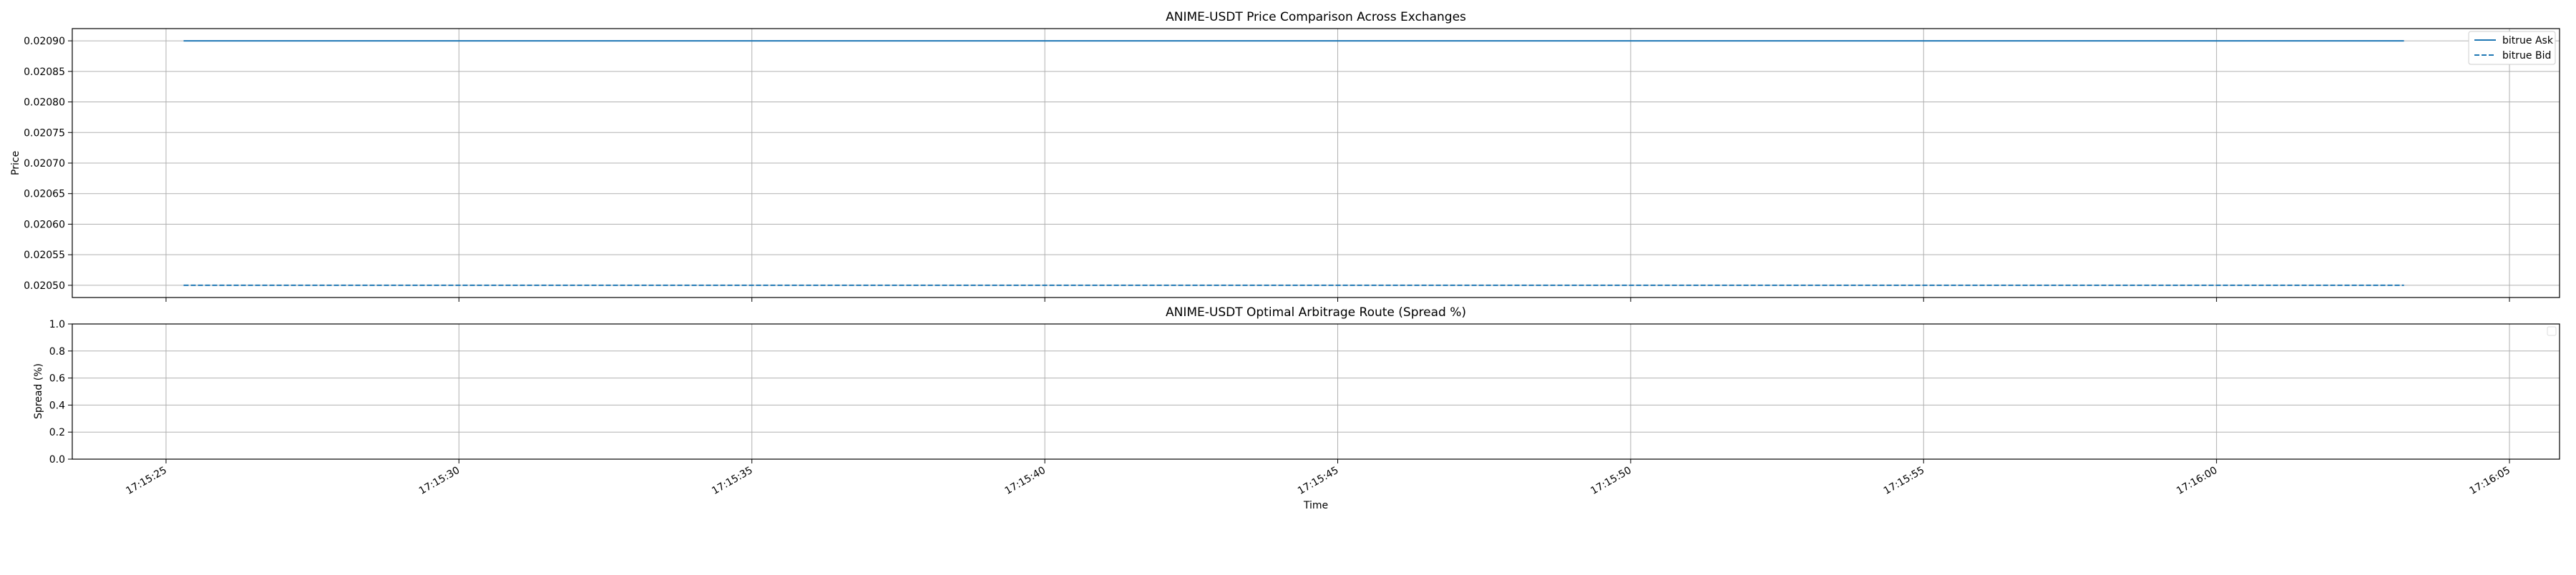 The height and width of the screenshot is (575, 2576). I want to click on spread-ytick-label: 0.6, so click(57, 379).